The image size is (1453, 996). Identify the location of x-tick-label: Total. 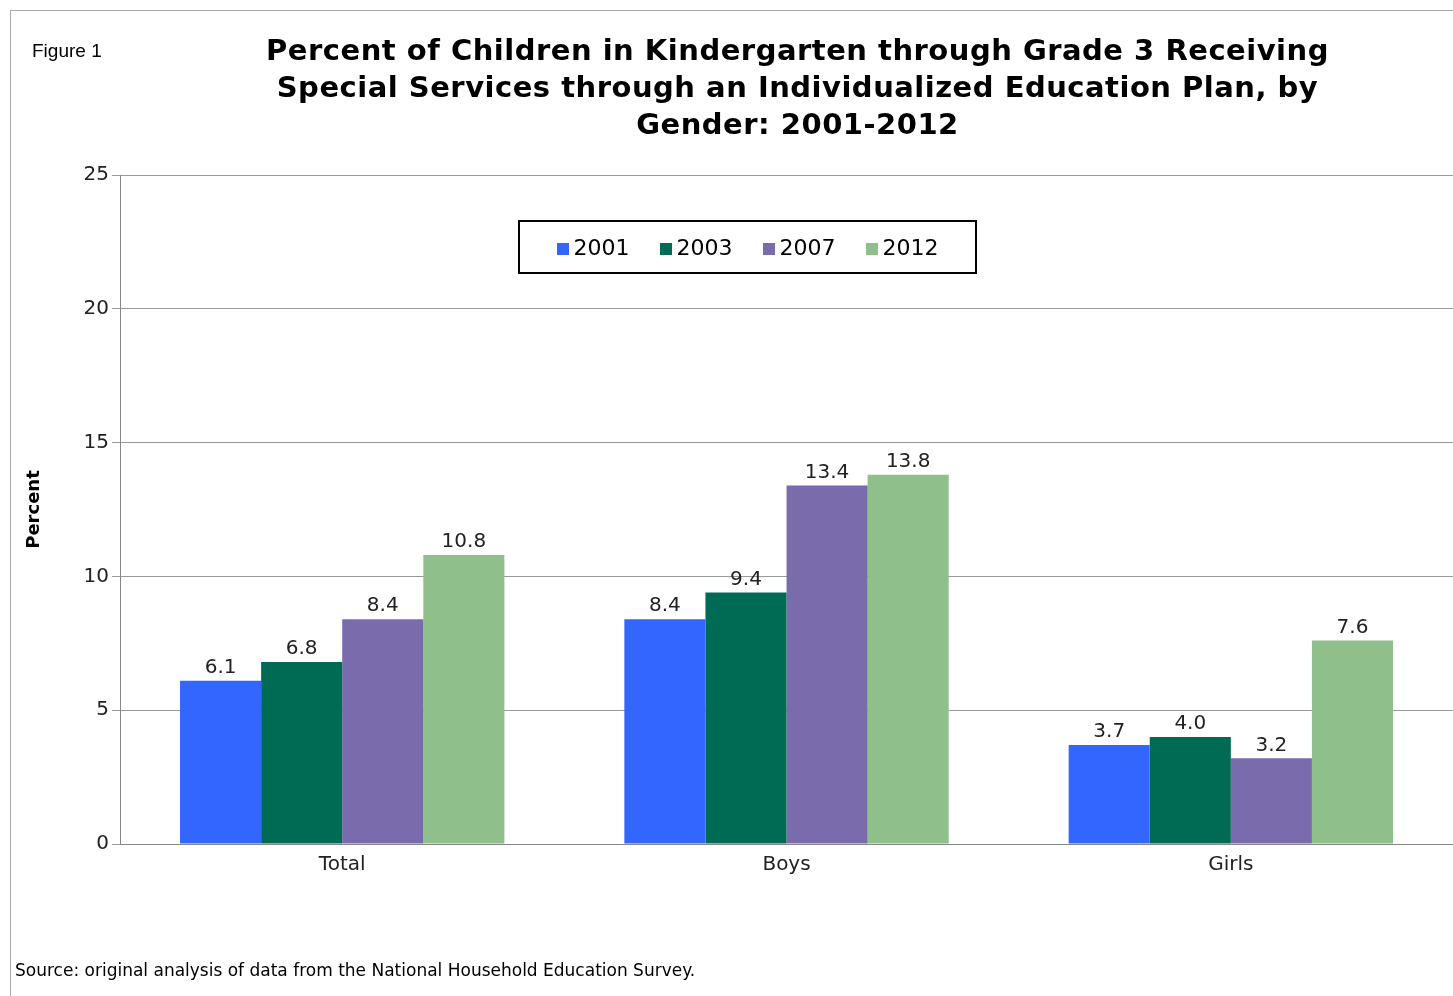
(341, 863).